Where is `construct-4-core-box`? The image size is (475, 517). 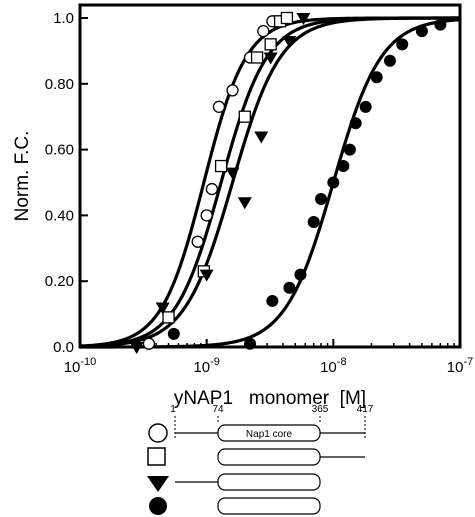 construct-4-core-box is located at coordinates (269, 506).